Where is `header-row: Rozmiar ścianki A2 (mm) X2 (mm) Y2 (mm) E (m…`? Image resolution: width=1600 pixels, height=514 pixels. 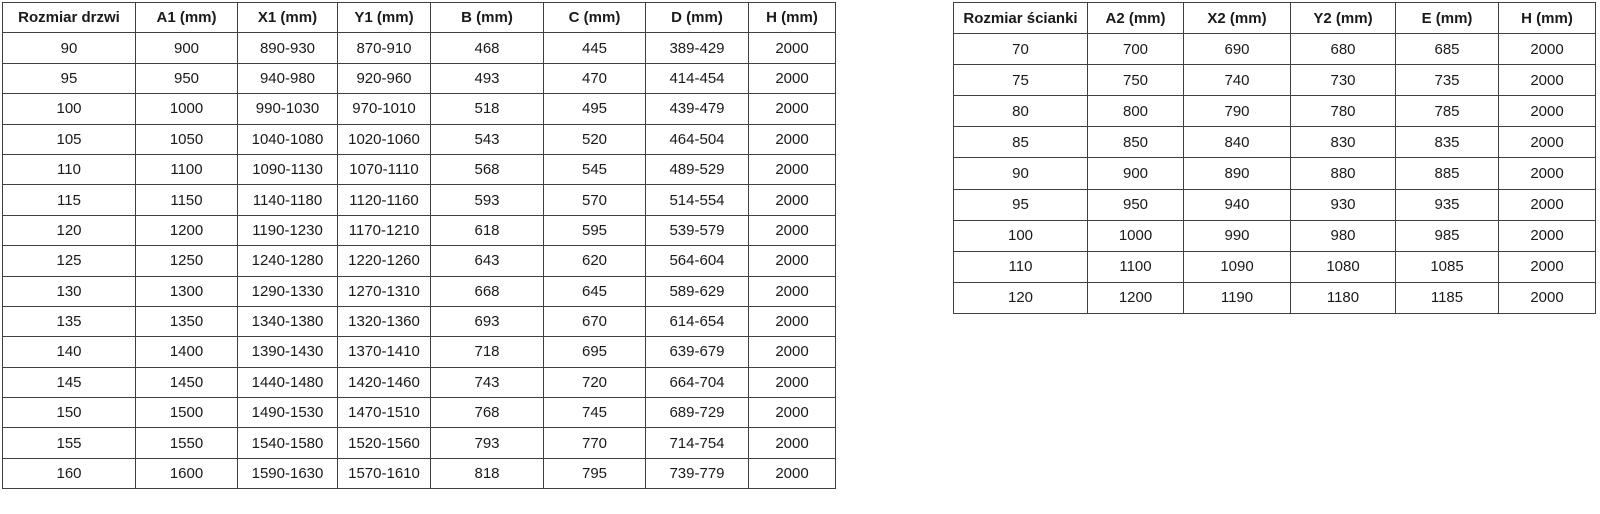 header-row: Rozmiar ścianki A2 (mm) X2 (mm) Y2 (mm) E (m… is located at coordinates (1274, 18).